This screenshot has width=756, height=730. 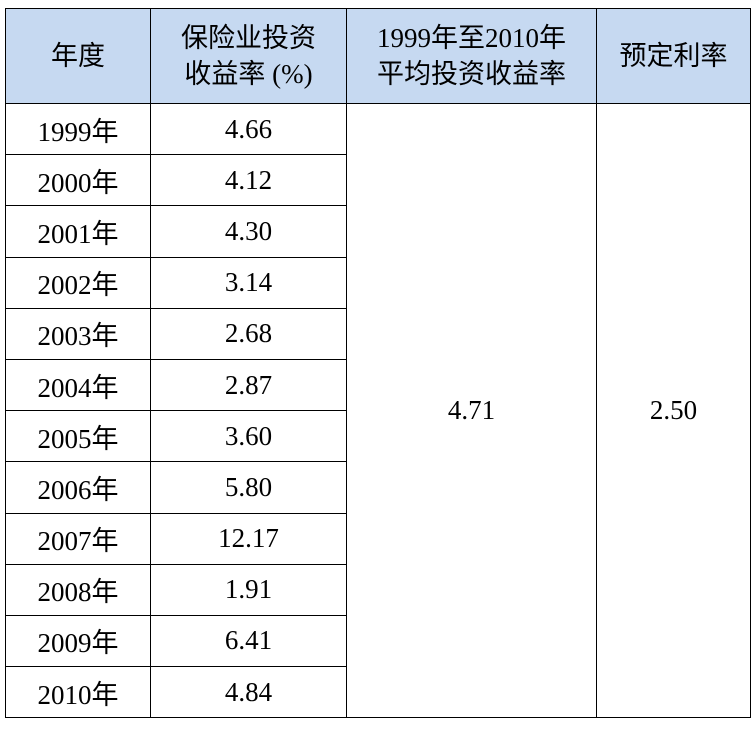 What do you see at coordinates (78, 641) in the screenshot?
I see `year-cell: 2009年` at bounding box center [78, 641].